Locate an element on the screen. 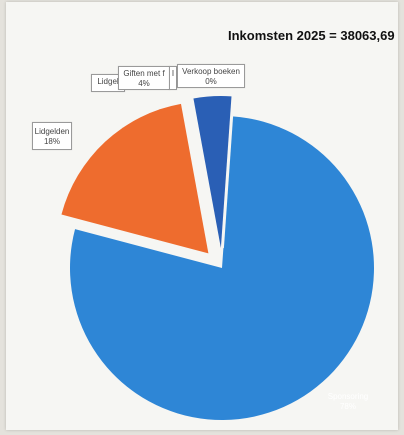 This screenshot has height=435, width=404. giften-callout: Giften met f 4% is located at coordinates (144, 78).